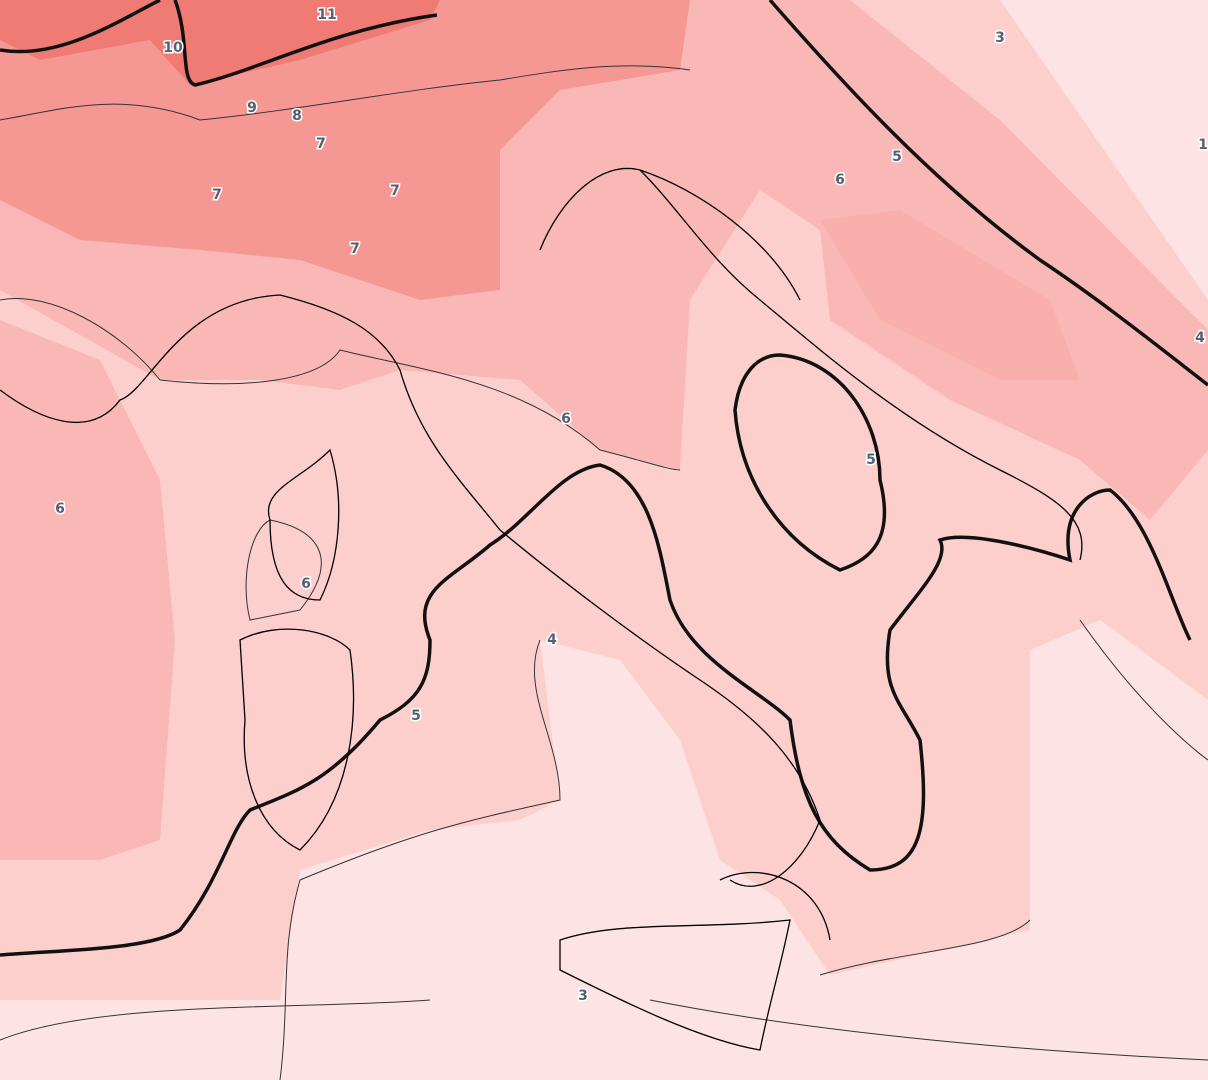  Describe the element at coordinates (252, 108) in the screenshot. I see `contour-label: 9` at that location.